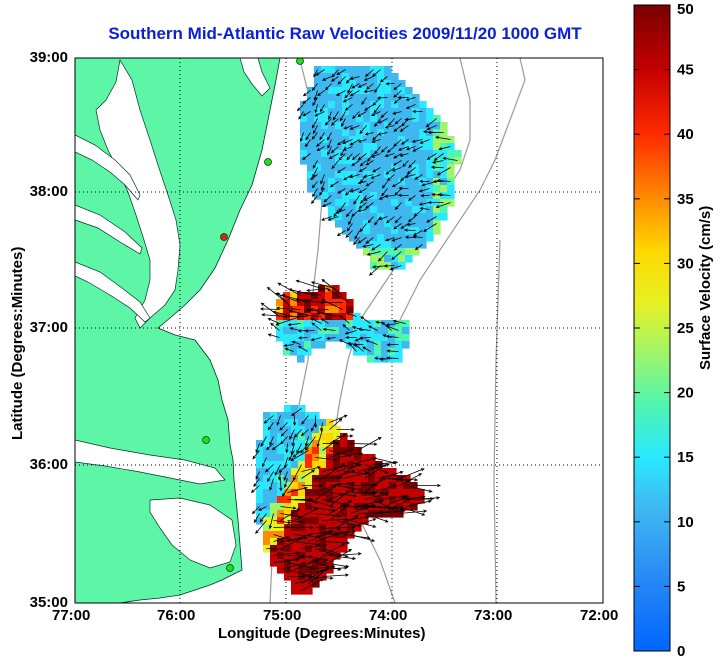  I want to click on velocity-region-north, so click(381, 168).